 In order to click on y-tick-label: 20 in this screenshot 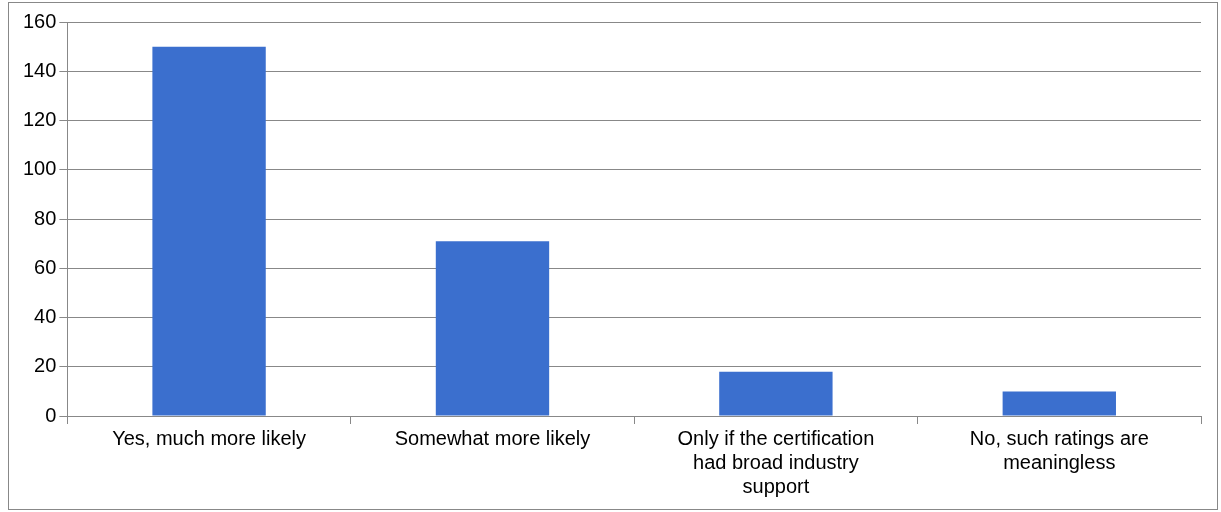, I will do `click(45, 365)`.